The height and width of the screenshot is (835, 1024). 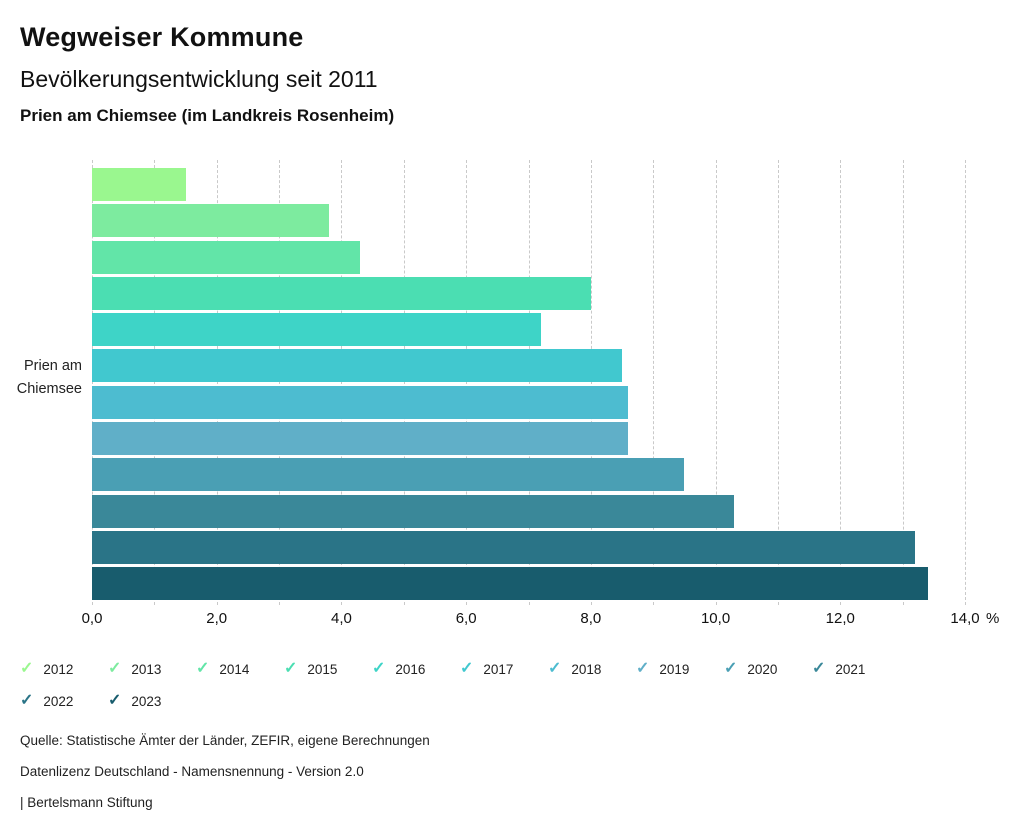 I want to click on x-tick-label-0,0: 0,0, so click(x=92, y=618).